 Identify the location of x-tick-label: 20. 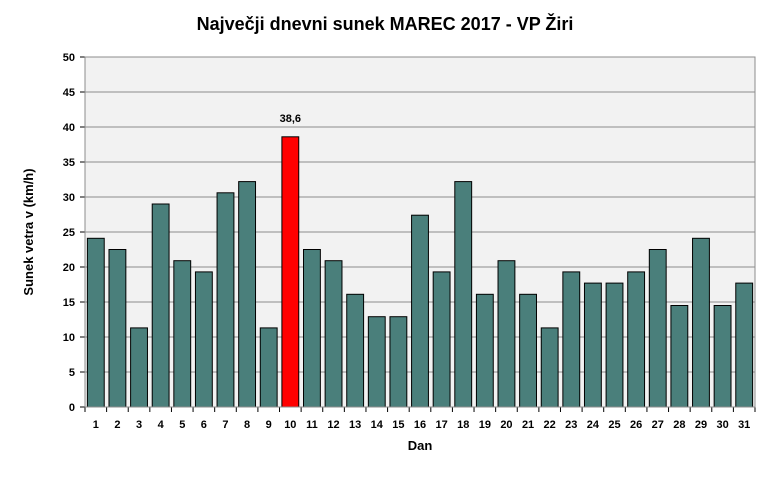
(506, 425).